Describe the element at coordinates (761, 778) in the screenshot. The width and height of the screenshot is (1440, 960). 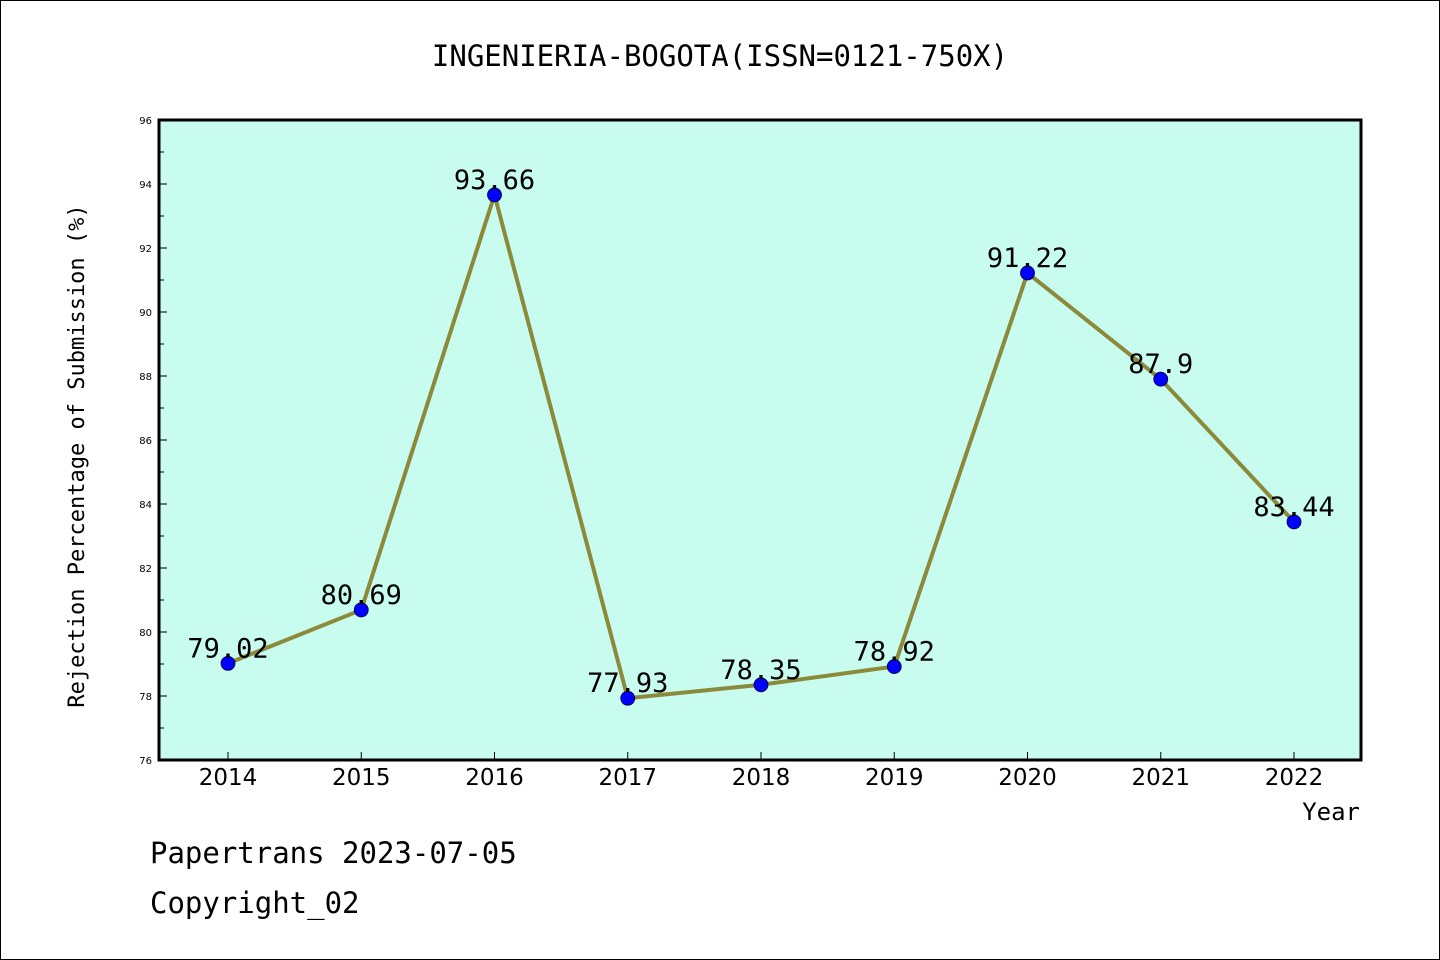
I see `x-tick-label: 2018` at that location.